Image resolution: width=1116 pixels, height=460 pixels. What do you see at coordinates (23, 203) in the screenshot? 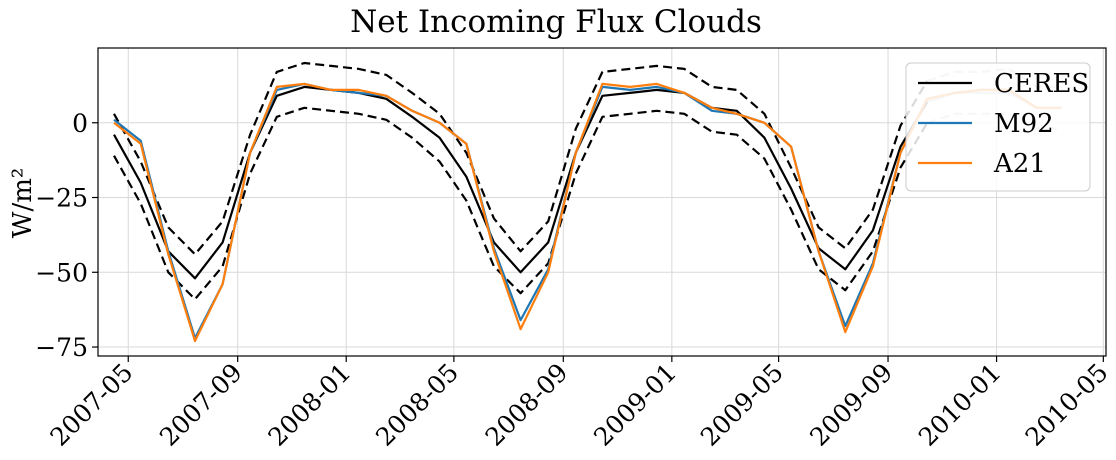
I see `y-axis-label: W/m²` at bounding box center [23, 203].